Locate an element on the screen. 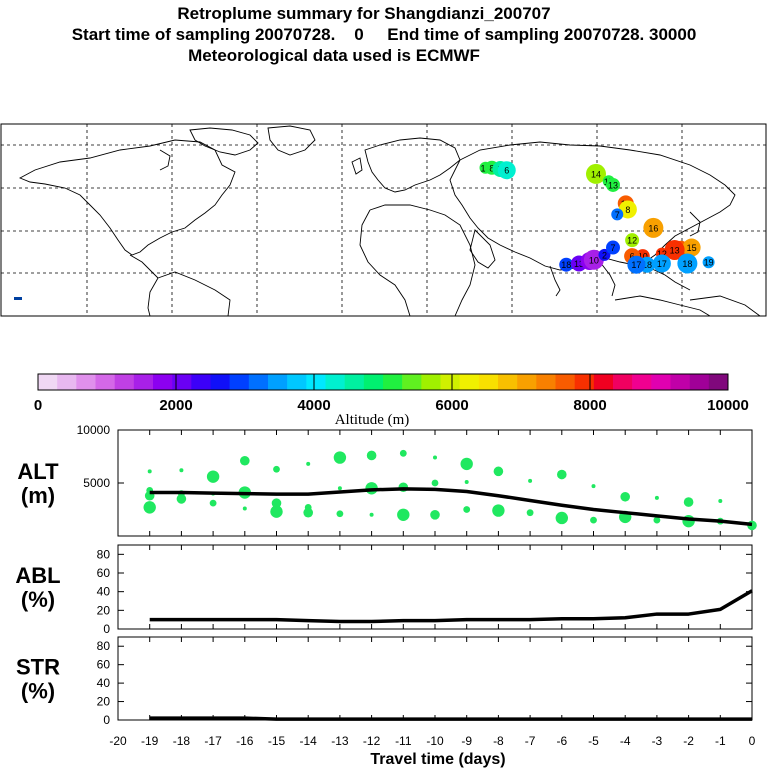 The width and height of the screenshot is (768, 768). cluster-label: 10 is located at coordinates (594, 260).